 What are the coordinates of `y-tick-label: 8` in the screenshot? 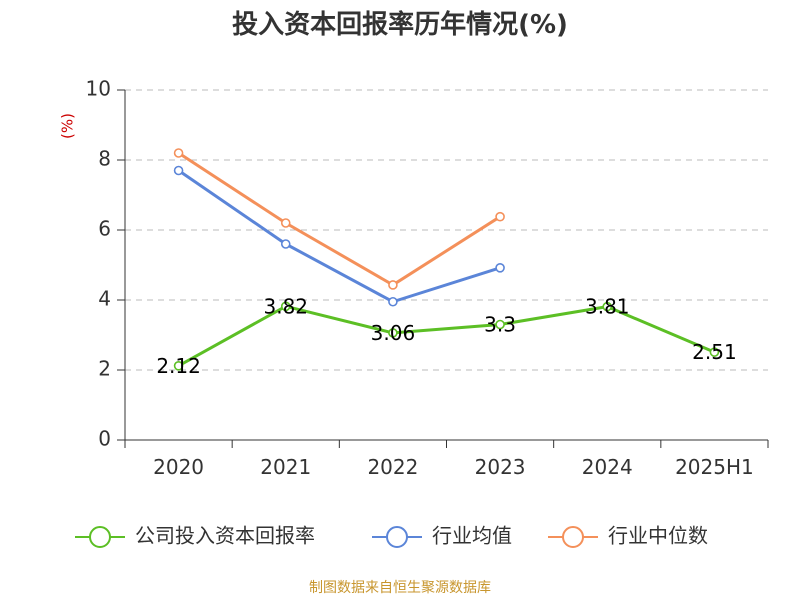 It's located at (104, 159).